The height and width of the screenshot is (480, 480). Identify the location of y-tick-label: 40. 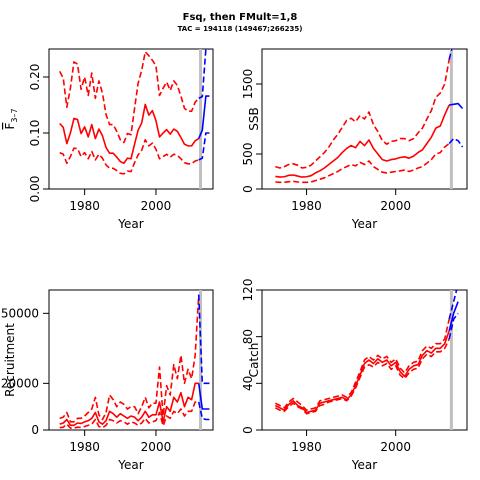
(248, 383).